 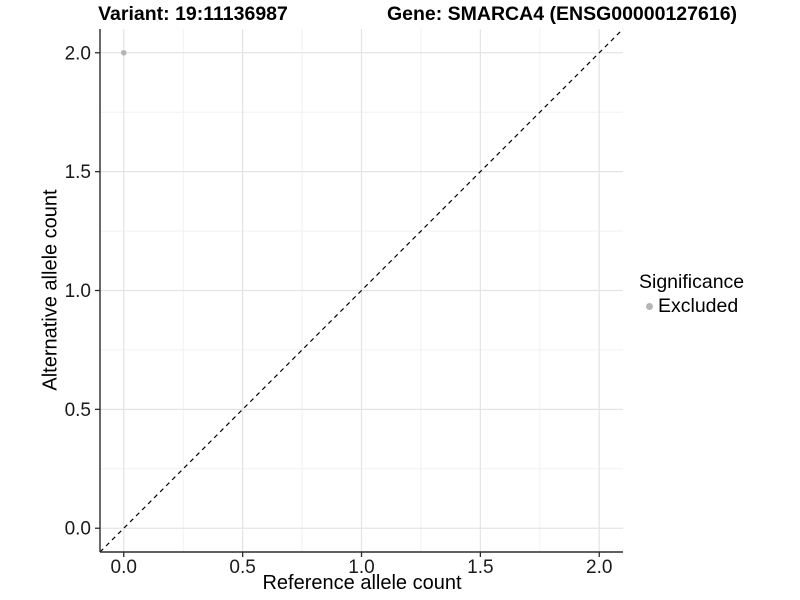 What do you see at coordinates (78, 291) in the screenshot?
I see `y-tick-label: 1.0` at bounding box center [78, 291].